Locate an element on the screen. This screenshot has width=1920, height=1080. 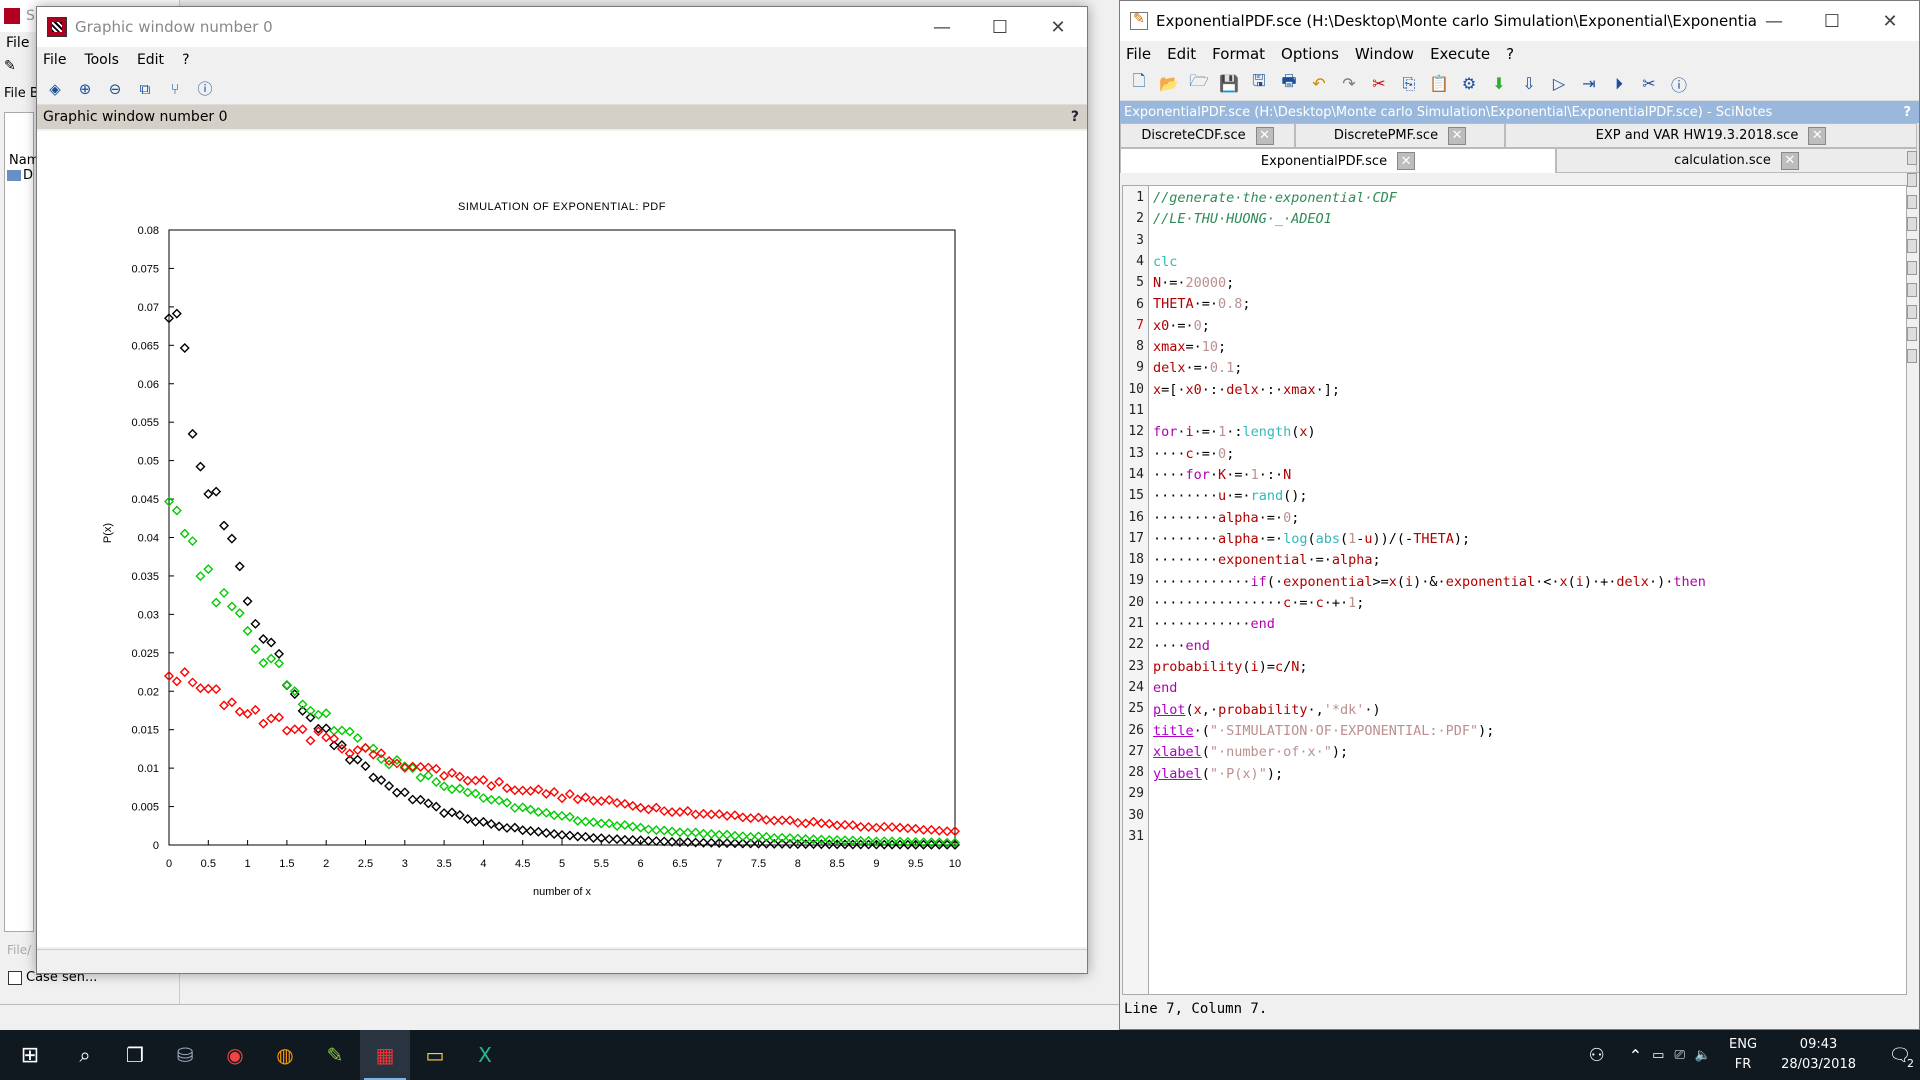
undo-icon: ↶ is located at coordinates (1319, 83).